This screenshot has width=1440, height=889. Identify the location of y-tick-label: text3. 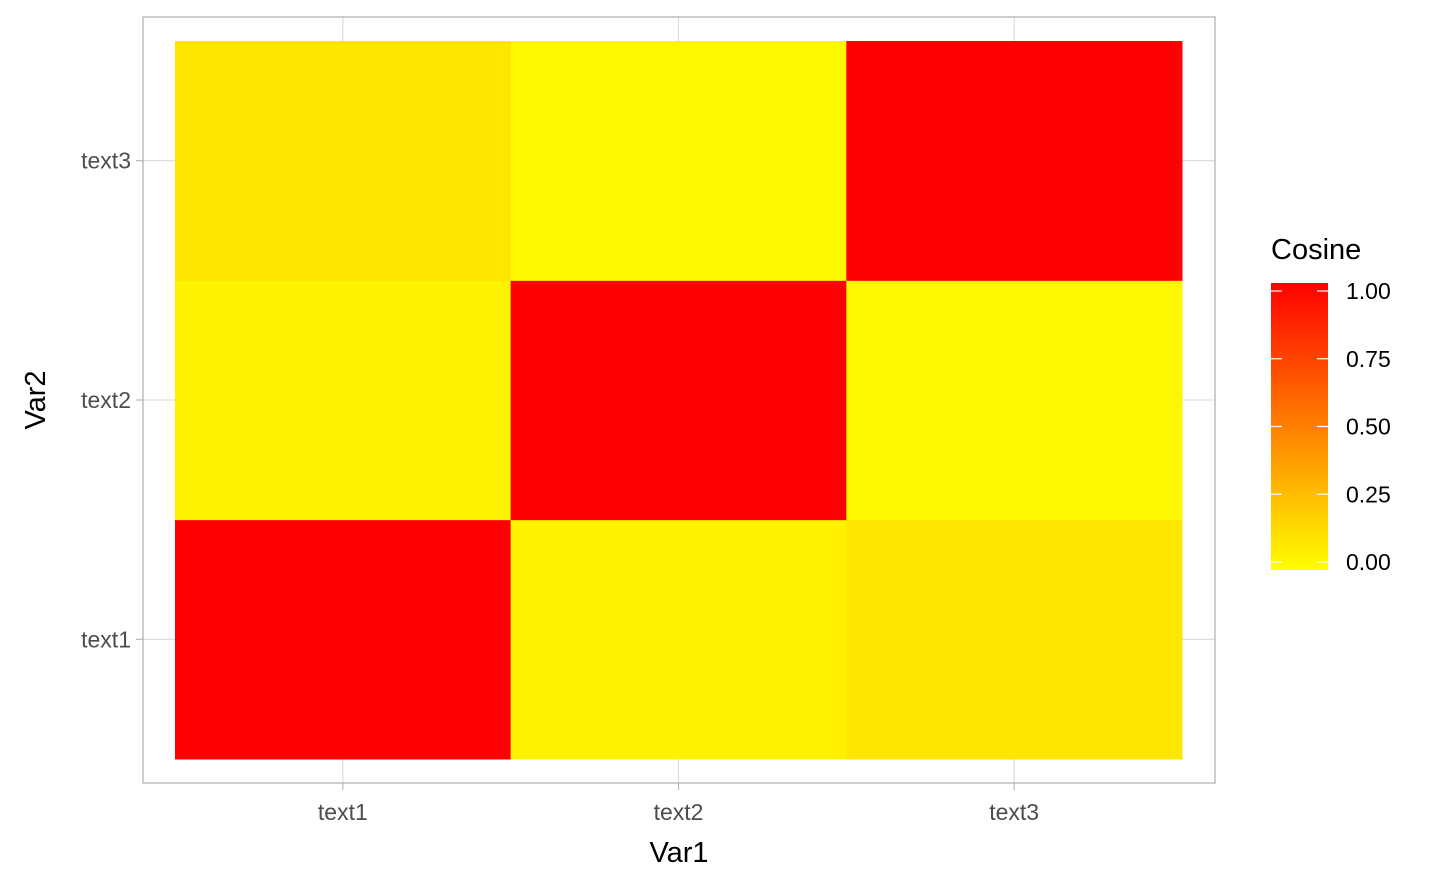
(106, 161).